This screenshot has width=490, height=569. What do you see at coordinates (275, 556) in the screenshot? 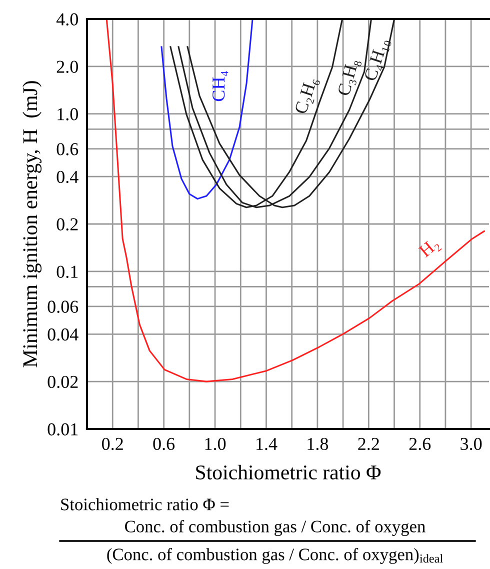
I see `text: (Conc. of combustion gas / Conc. of oxygen)$_{ideal}$` at bounding box center [275, 556].